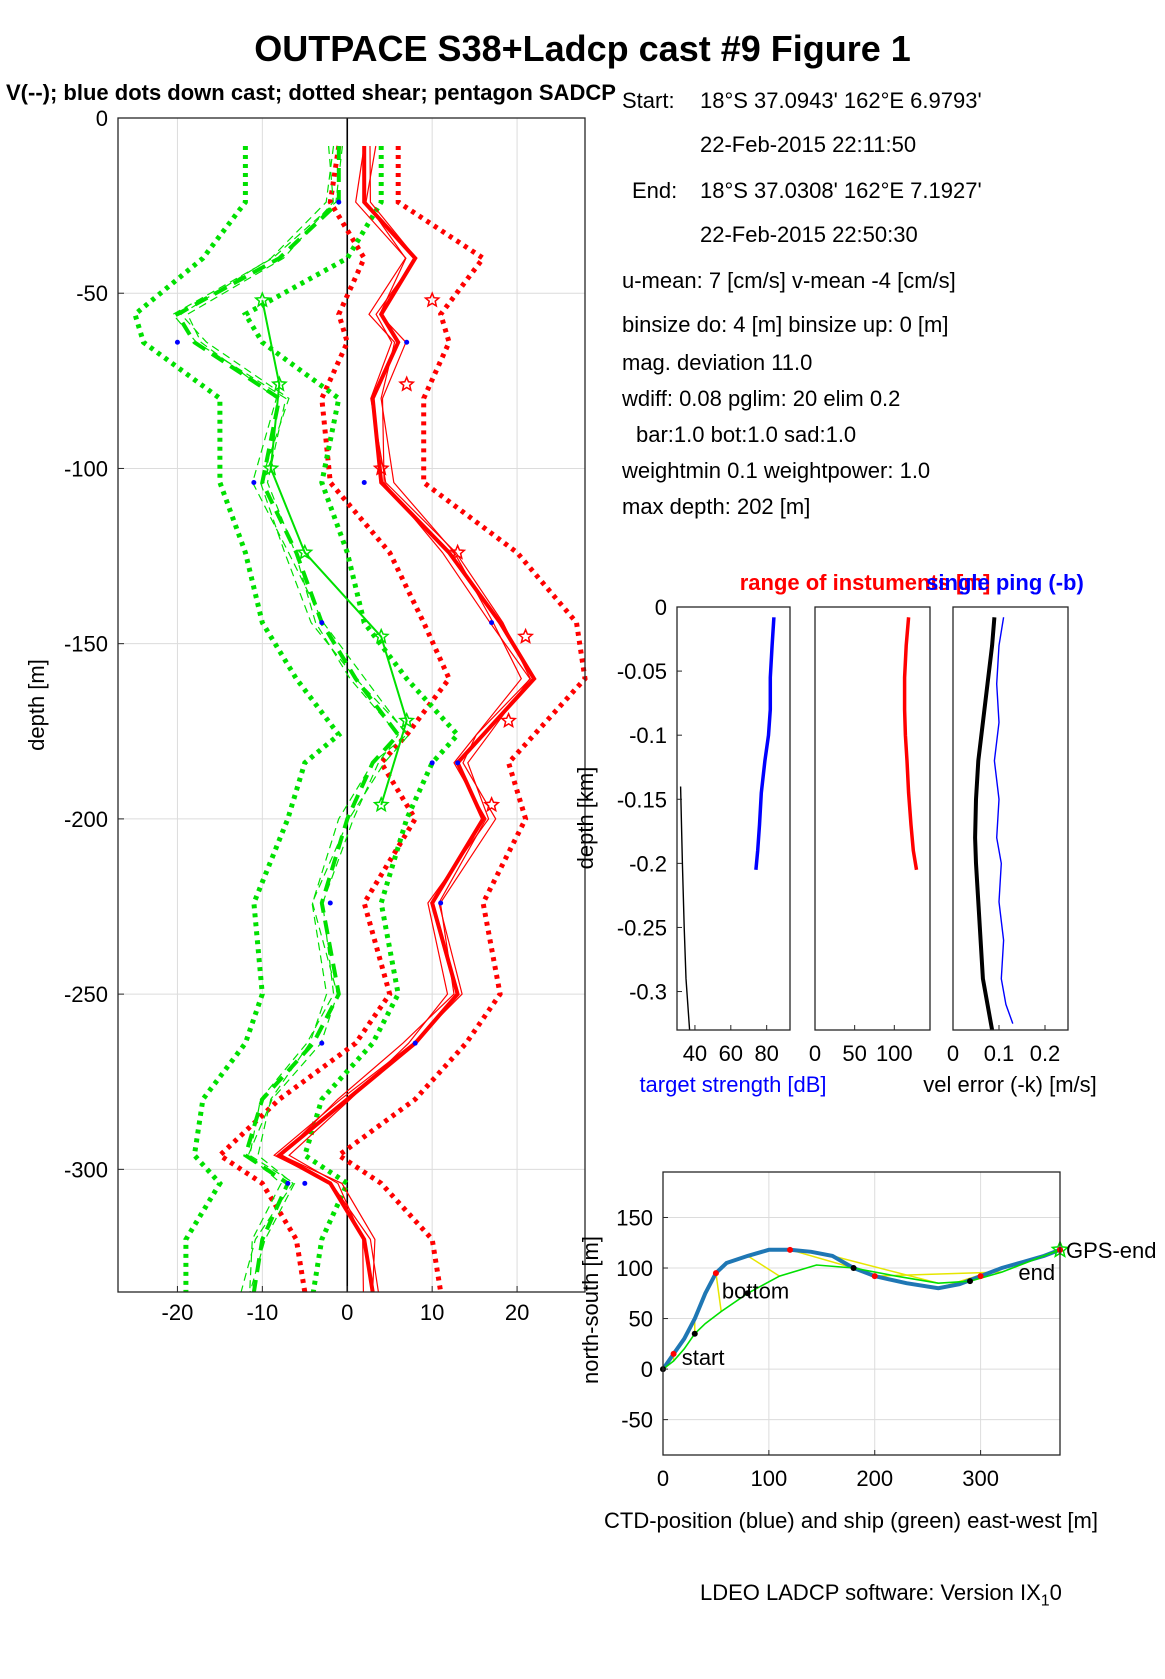 This screenshot has width=1165, height=1679. What do you see at coordinates (841, 100) in the screenshot?
I see `start-position: 18°S 37.0943' 162°E 6.9793'` at bounding box center [841, 100].